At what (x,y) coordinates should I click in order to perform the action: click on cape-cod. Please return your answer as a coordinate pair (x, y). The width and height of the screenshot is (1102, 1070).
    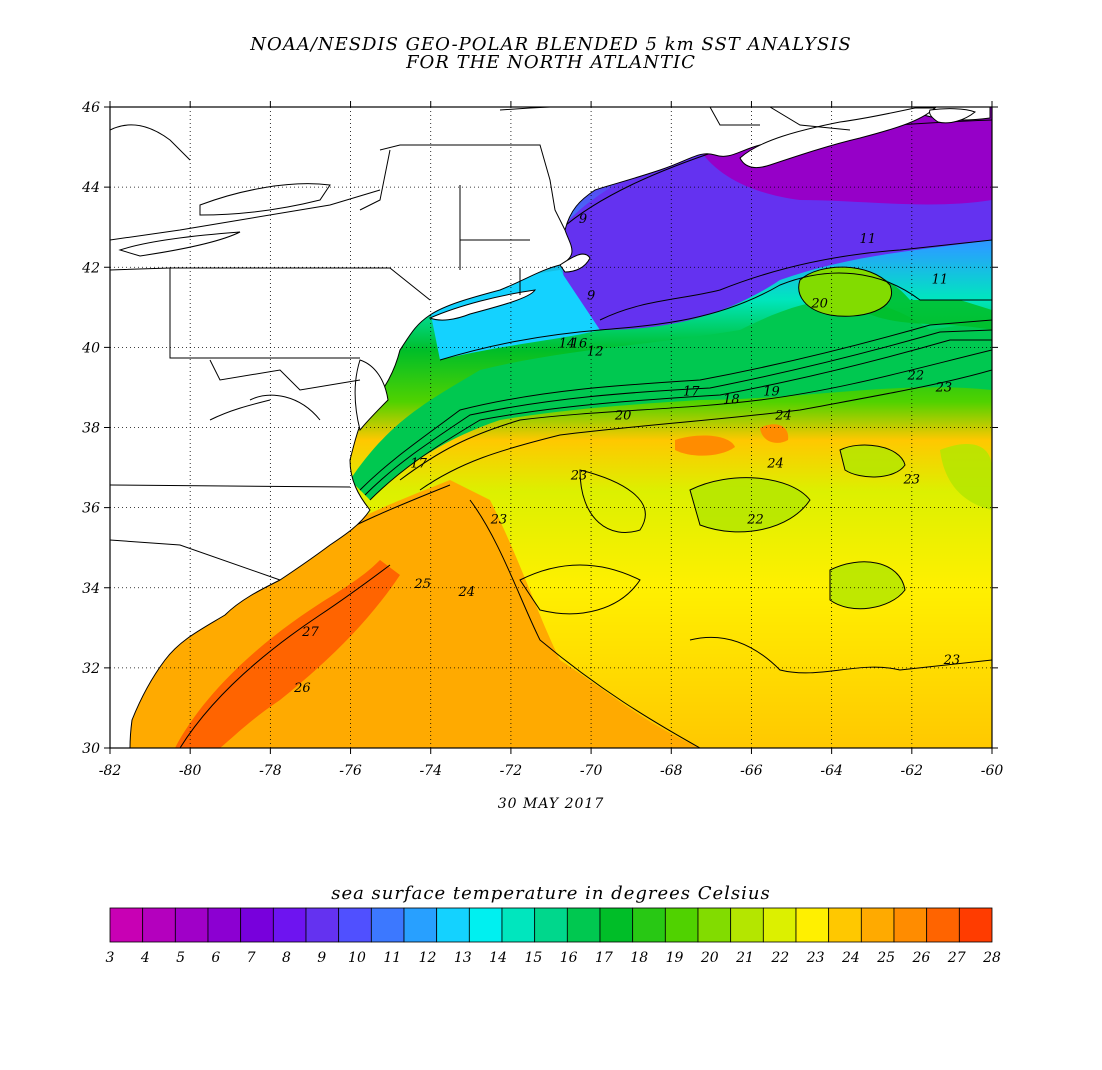
    Looking at the image, I should click on (575, 263).